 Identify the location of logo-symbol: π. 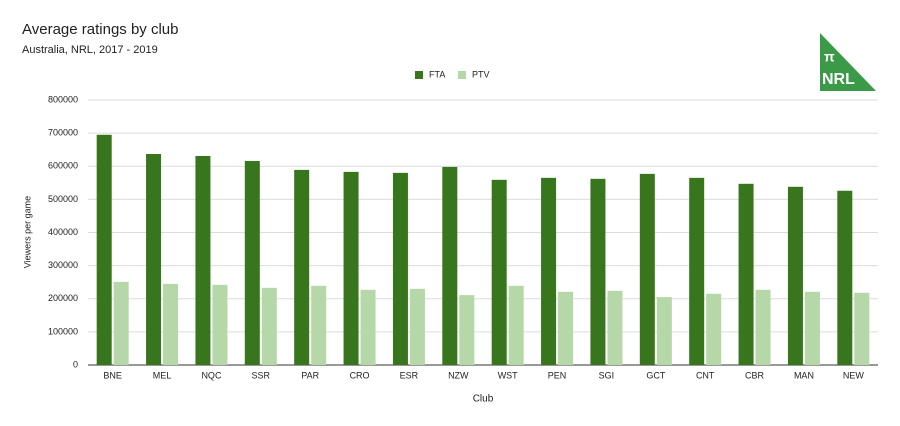
(829, 57).